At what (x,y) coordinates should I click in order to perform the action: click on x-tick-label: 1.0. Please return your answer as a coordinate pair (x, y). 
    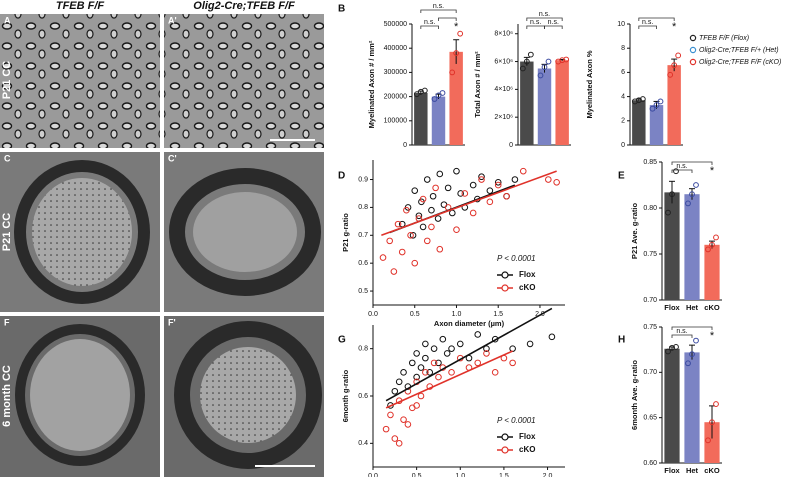
    Looking at the image, I should click on (460, 475).